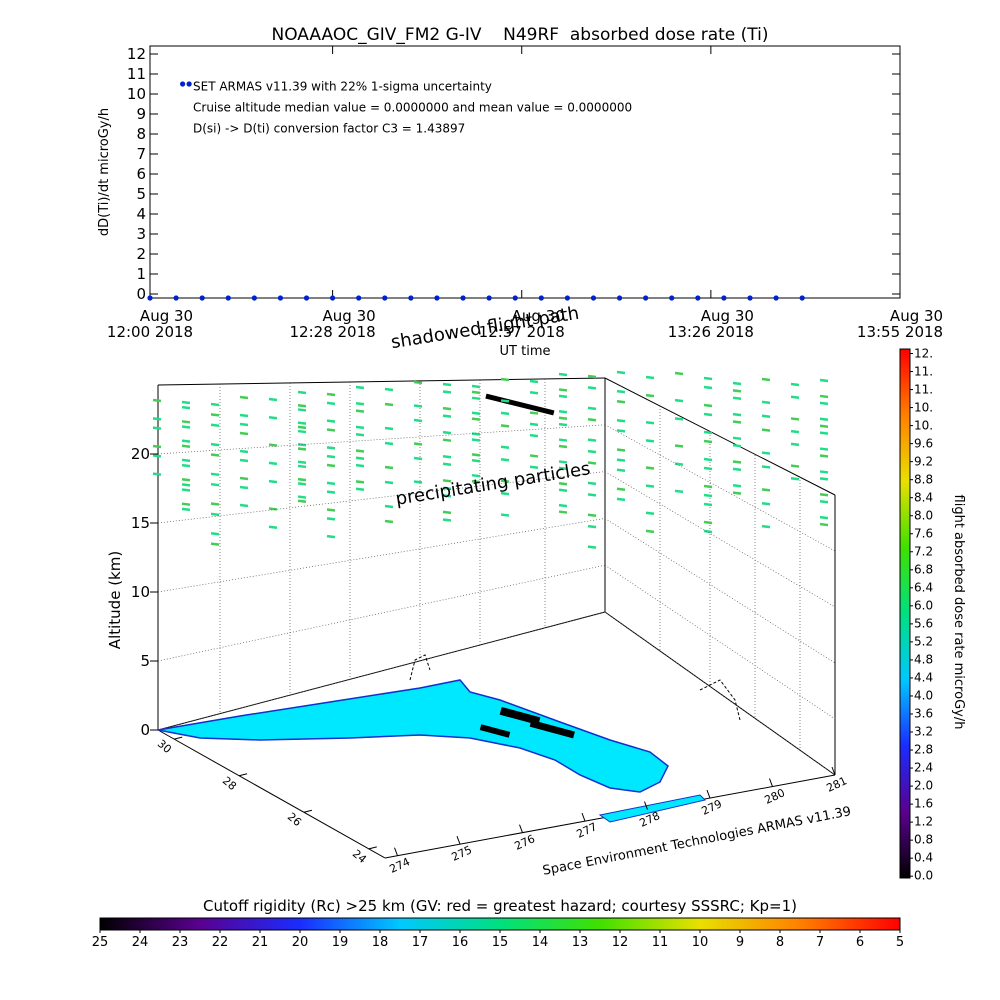 The width and height of the screenshot is (1000, 1000). What do you see at coordinates (527, 566) in the screenshot?
I see `flight-shadow` at bounding box center [527, 566].